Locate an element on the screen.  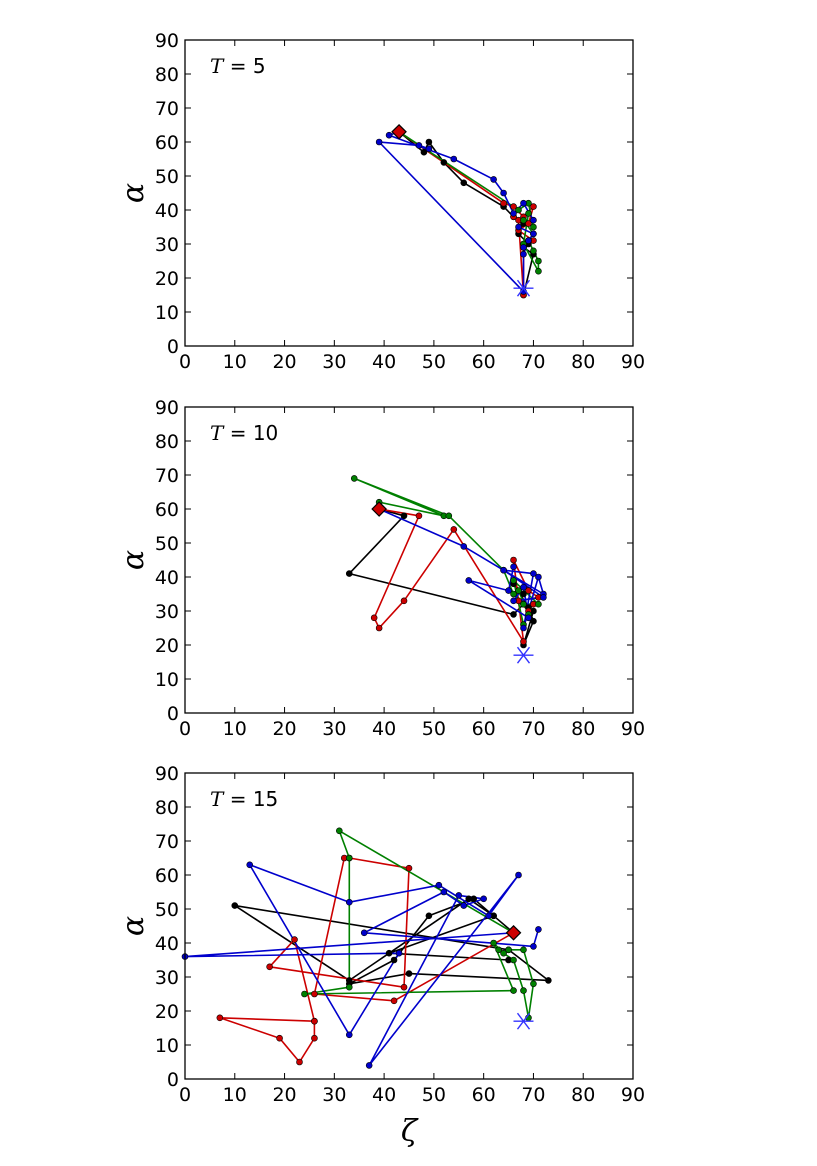
series-line is located at coordinates (362, 965).